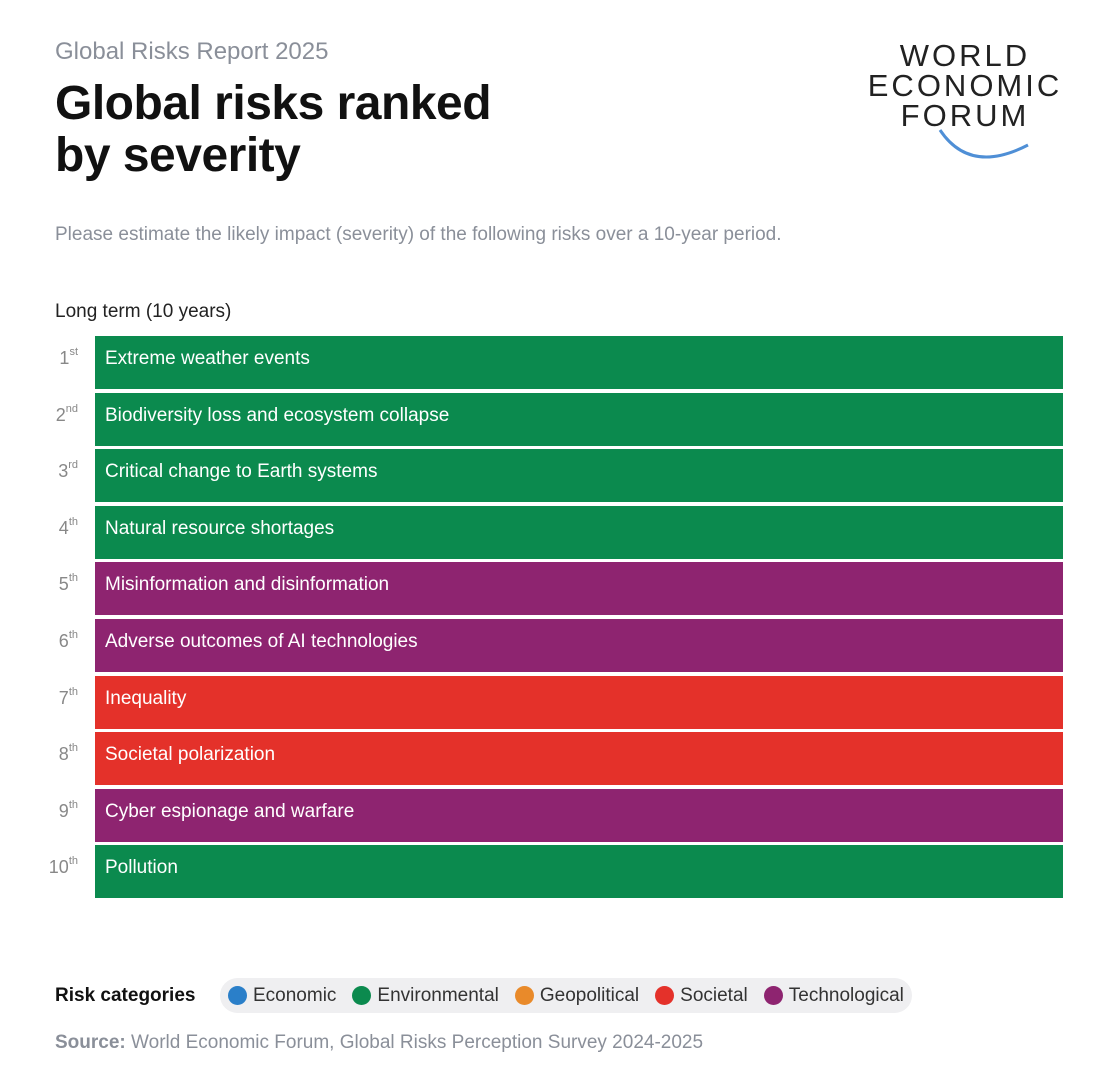 Image resolution: width=1105 pixels, height=1080 pixels. I want to click on legend-label: Economic, so click(295, 995).